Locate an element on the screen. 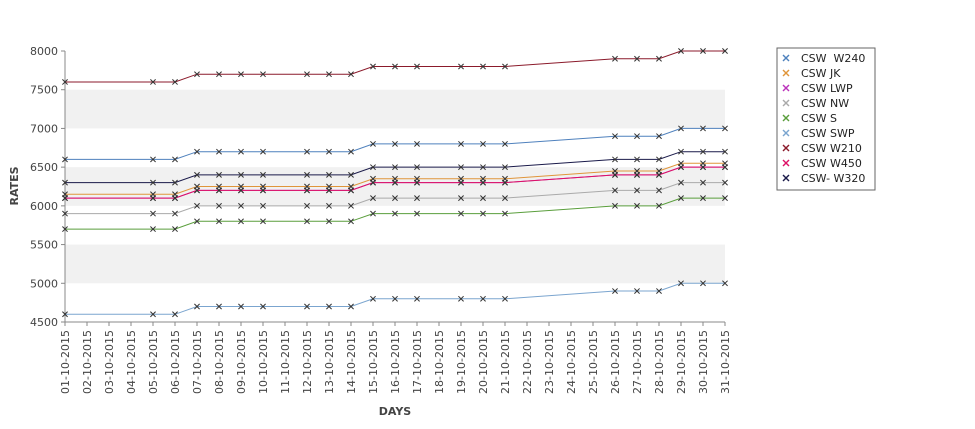  x-tick-label: 09-10-2015 is located at coordinates (241, 362).